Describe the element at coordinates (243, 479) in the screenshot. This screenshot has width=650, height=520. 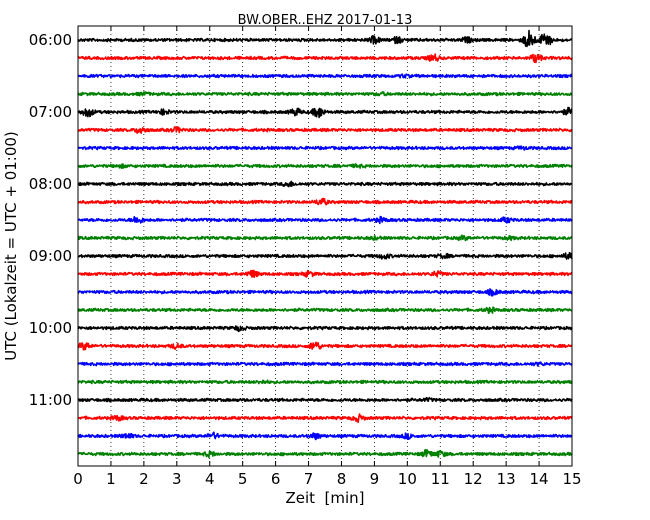
I see `x-tick-label: 5` at that location.